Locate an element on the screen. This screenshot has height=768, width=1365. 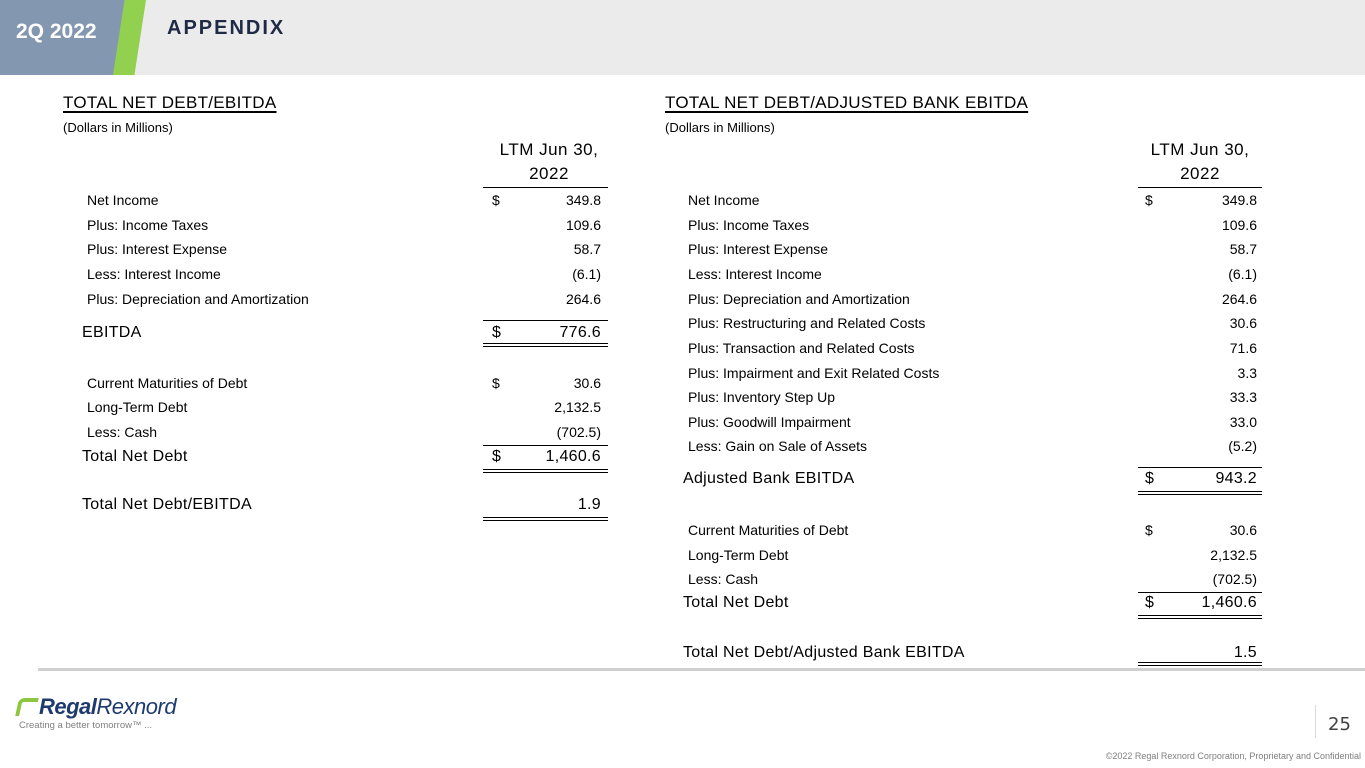
logo-text-rexnord: Rexnord is located at coordinates (136, 706).